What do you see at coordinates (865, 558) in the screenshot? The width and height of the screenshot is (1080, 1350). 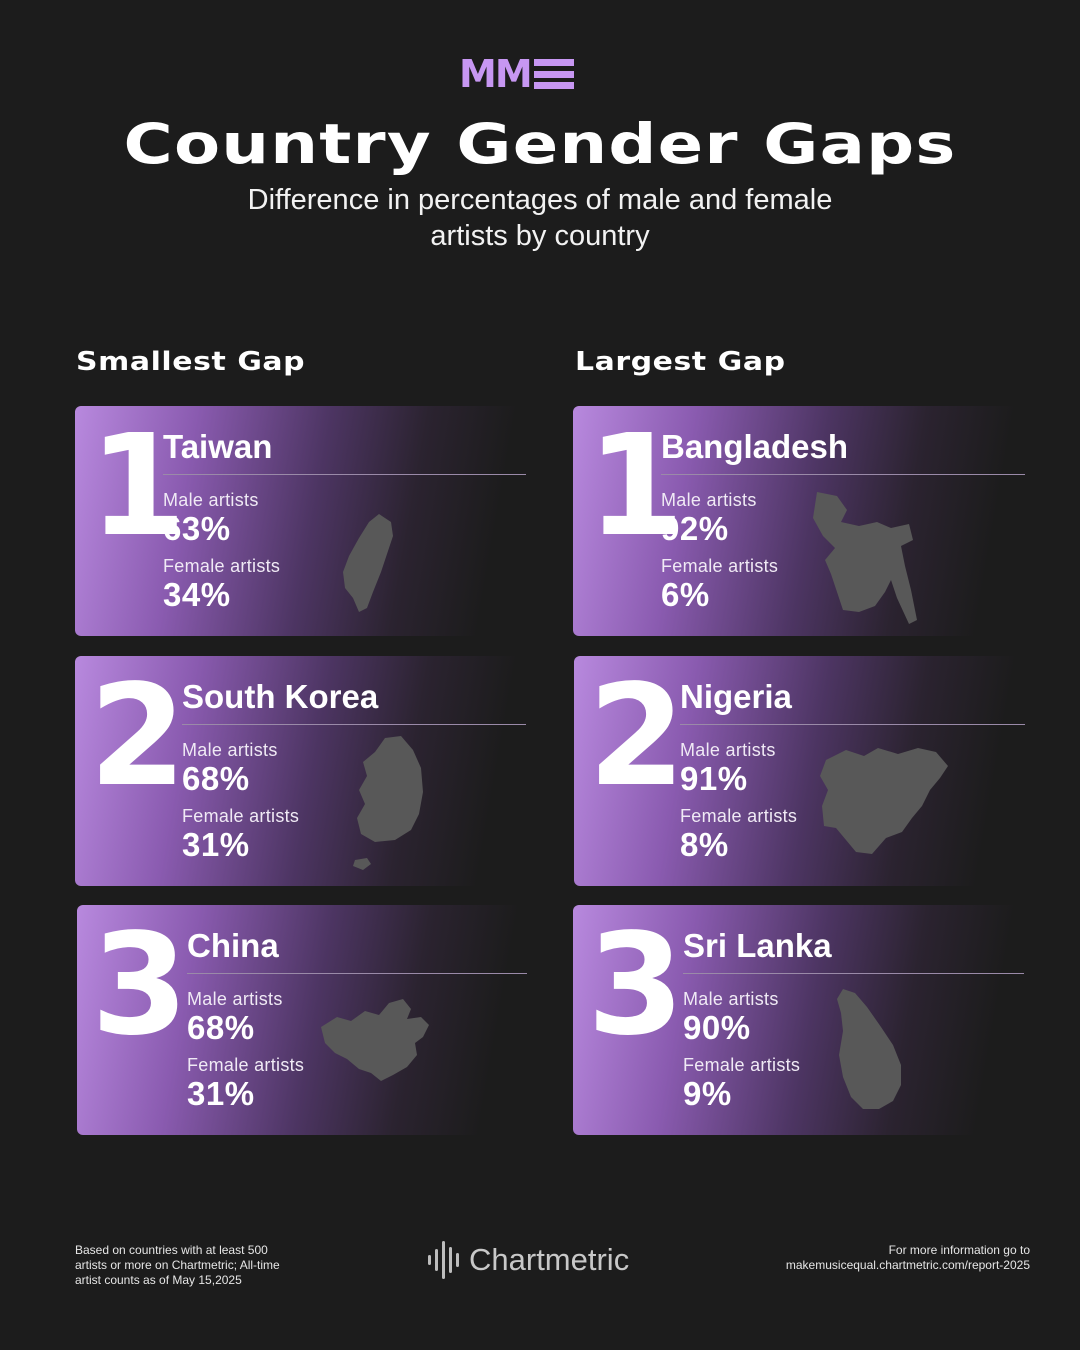 I see `bangladesh-map-icon` at bounding box center [865, 558].